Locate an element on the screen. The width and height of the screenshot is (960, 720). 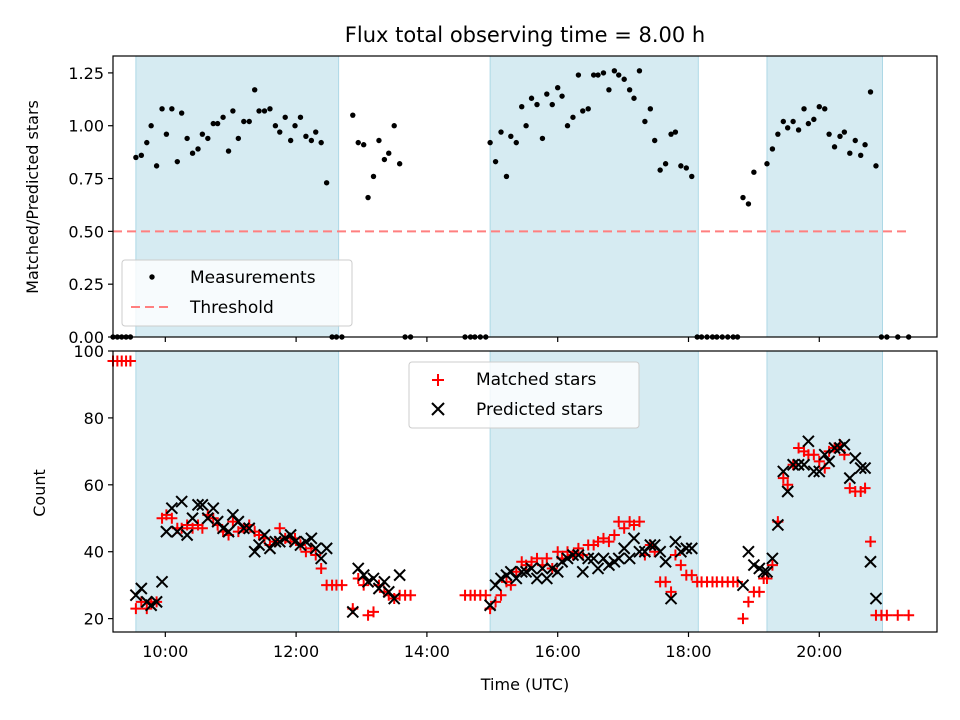
top-y-tick-label-2: 0.50 is located at coordinates (86, 231).